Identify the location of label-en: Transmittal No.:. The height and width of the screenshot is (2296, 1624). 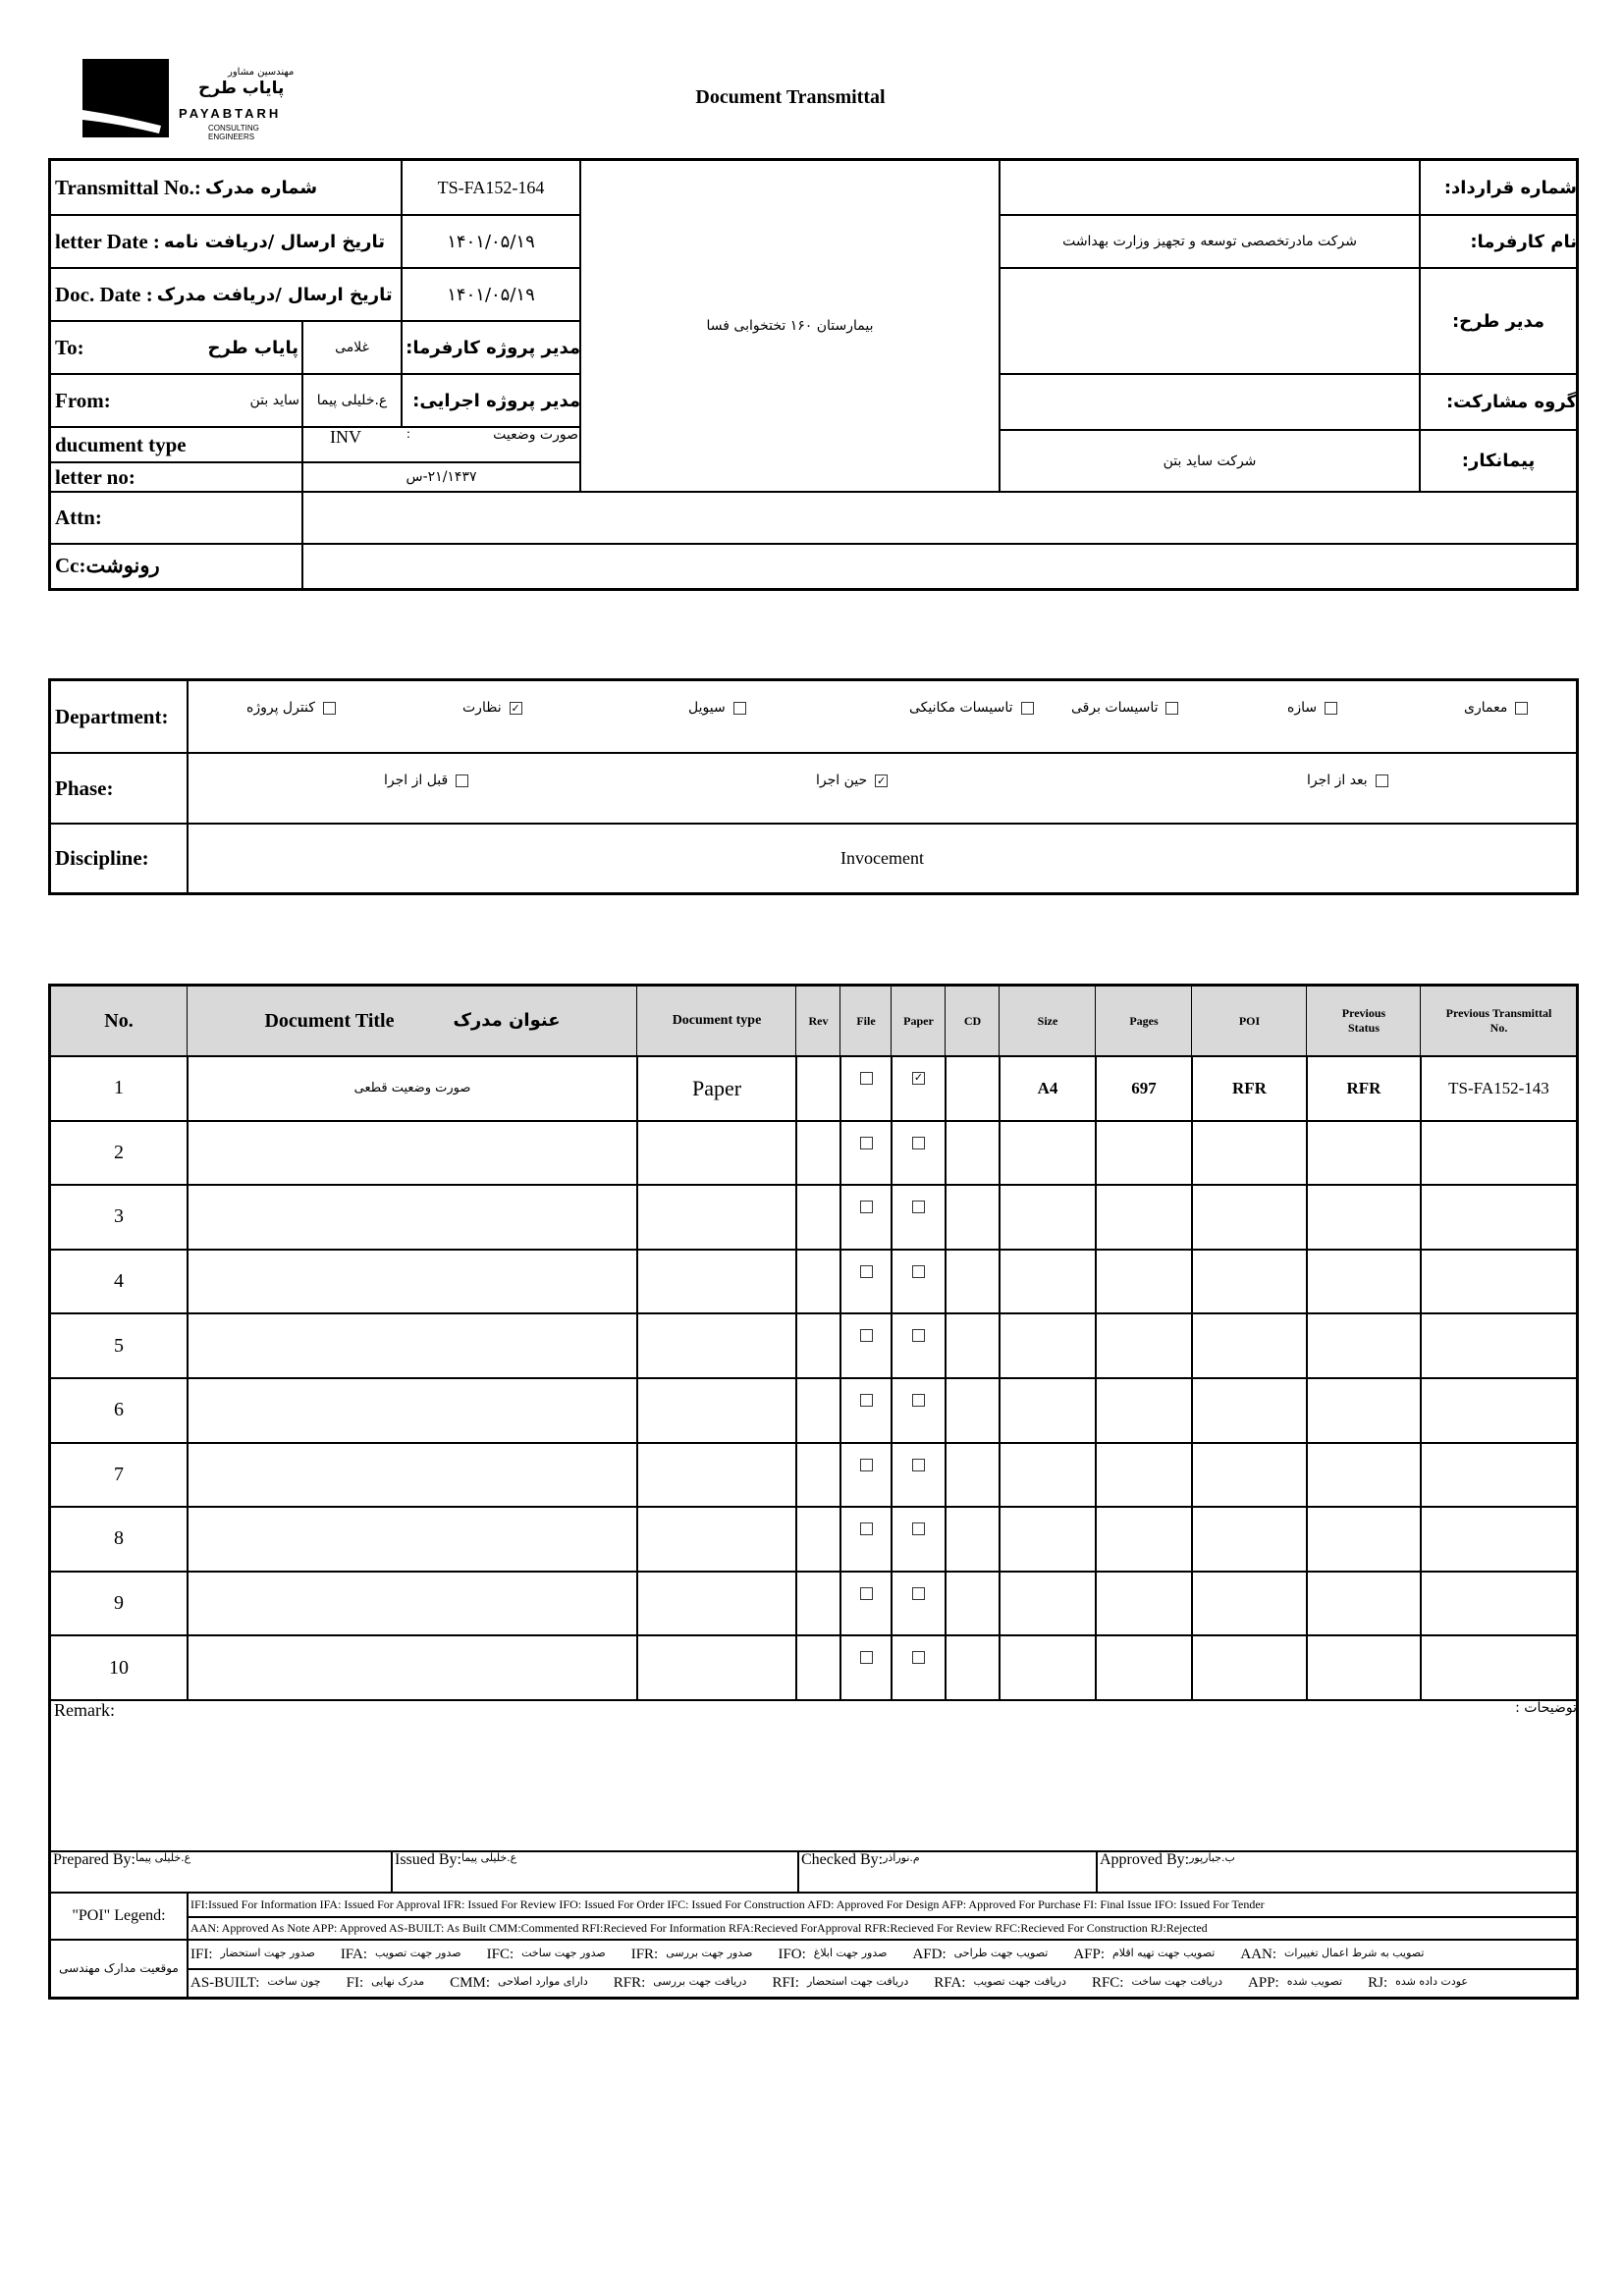
(128, 187).